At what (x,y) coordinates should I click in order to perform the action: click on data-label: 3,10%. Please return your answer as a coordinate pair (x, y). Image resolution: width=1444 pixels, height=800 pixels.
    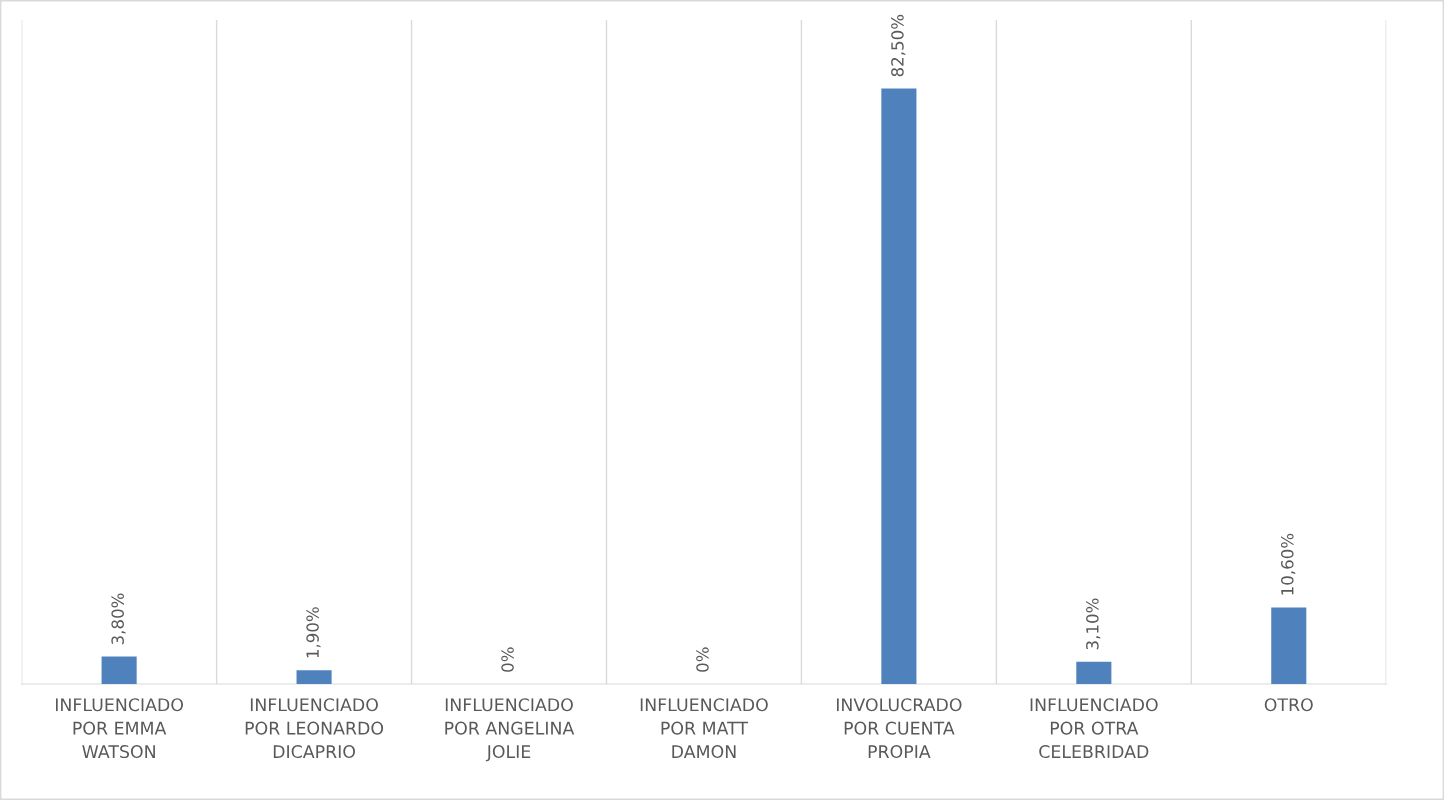
    Looking at the image, I should click on (1093, 624).